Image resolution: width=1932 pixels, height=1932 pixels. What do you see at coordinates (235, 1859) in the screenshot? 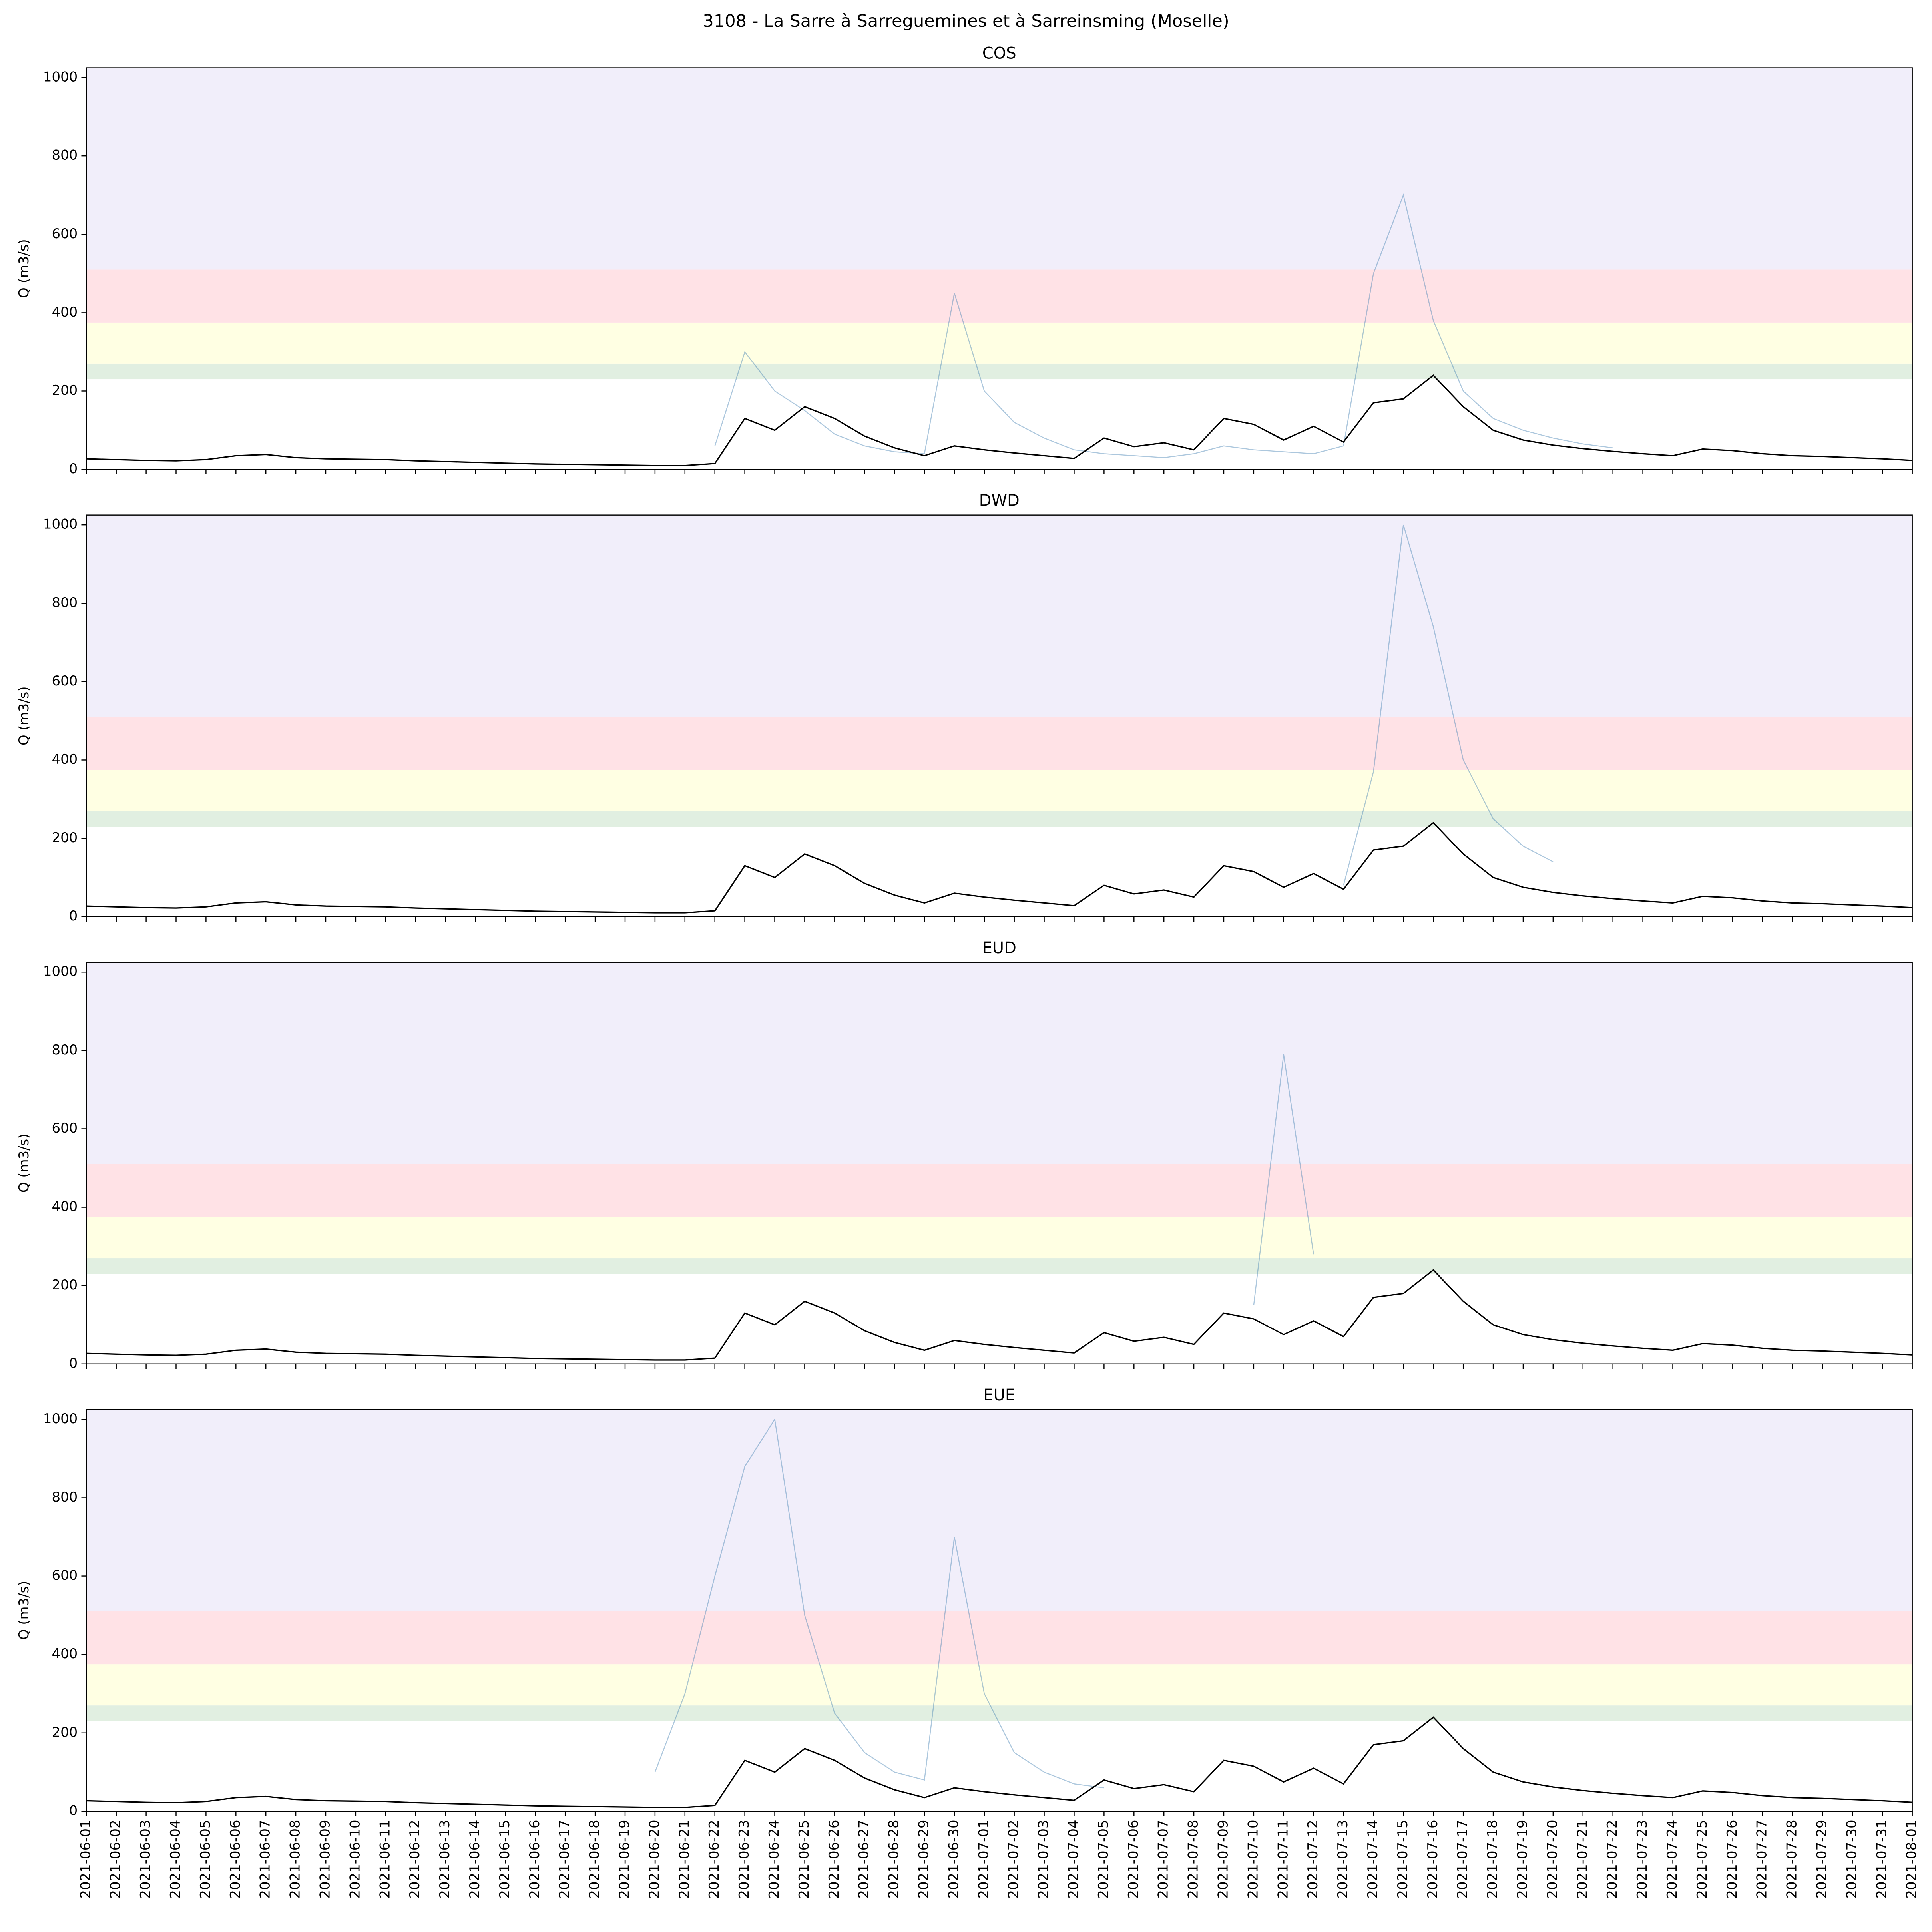
I see `x-tick-label: 2021-06-06` at bounding box center [235, 1859].